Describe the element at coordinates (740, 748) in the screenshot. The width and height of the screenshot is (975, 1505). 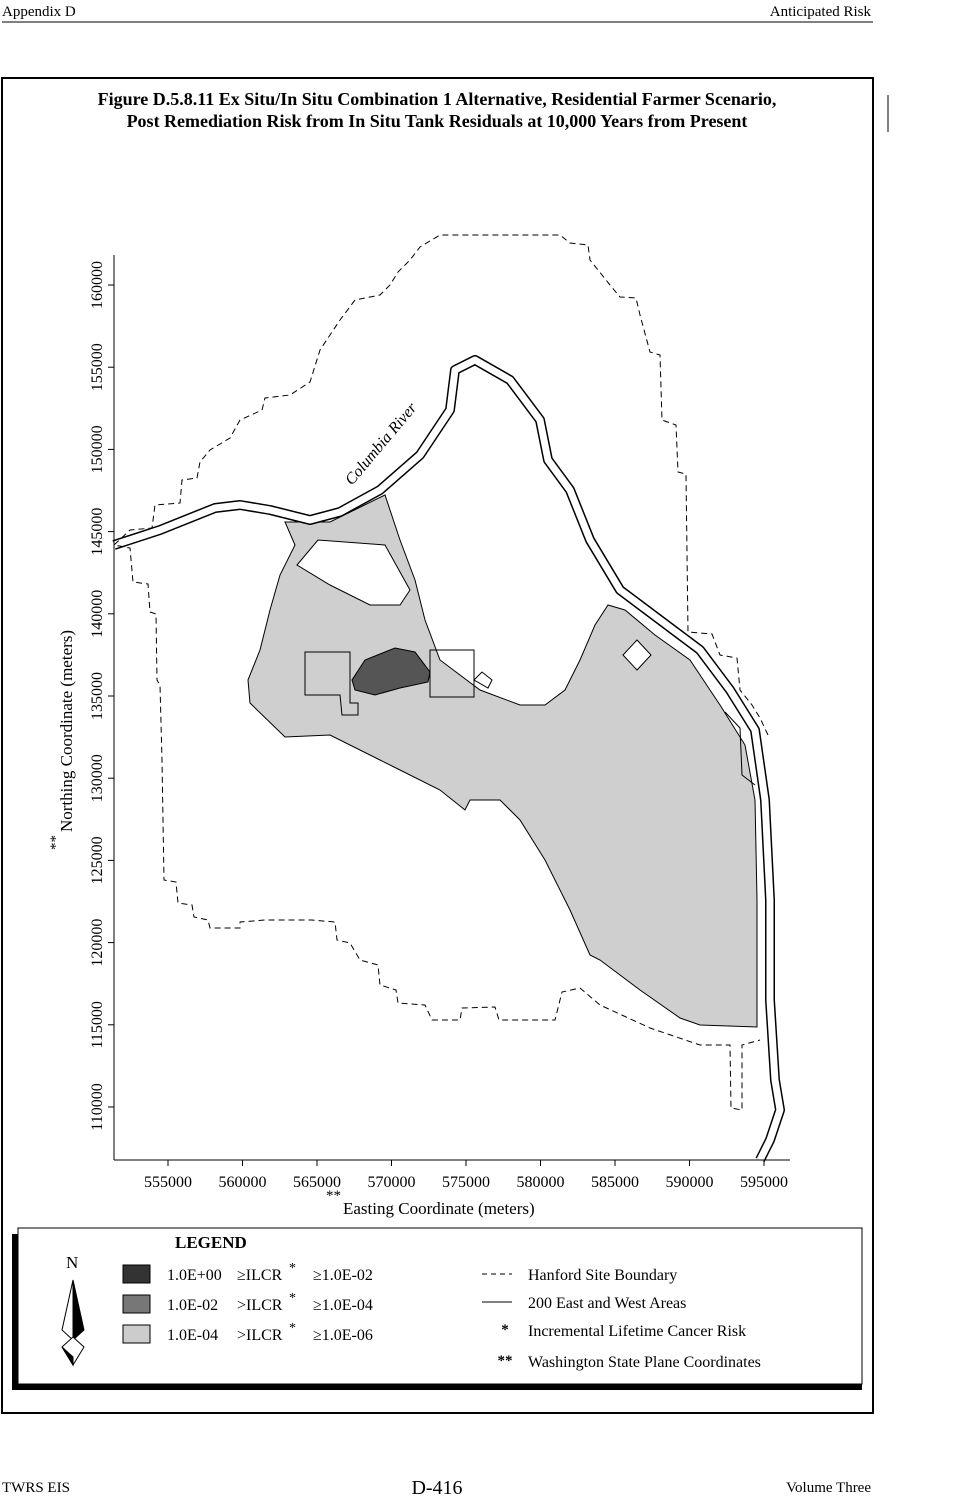
I see `inner-boundary` at that location.